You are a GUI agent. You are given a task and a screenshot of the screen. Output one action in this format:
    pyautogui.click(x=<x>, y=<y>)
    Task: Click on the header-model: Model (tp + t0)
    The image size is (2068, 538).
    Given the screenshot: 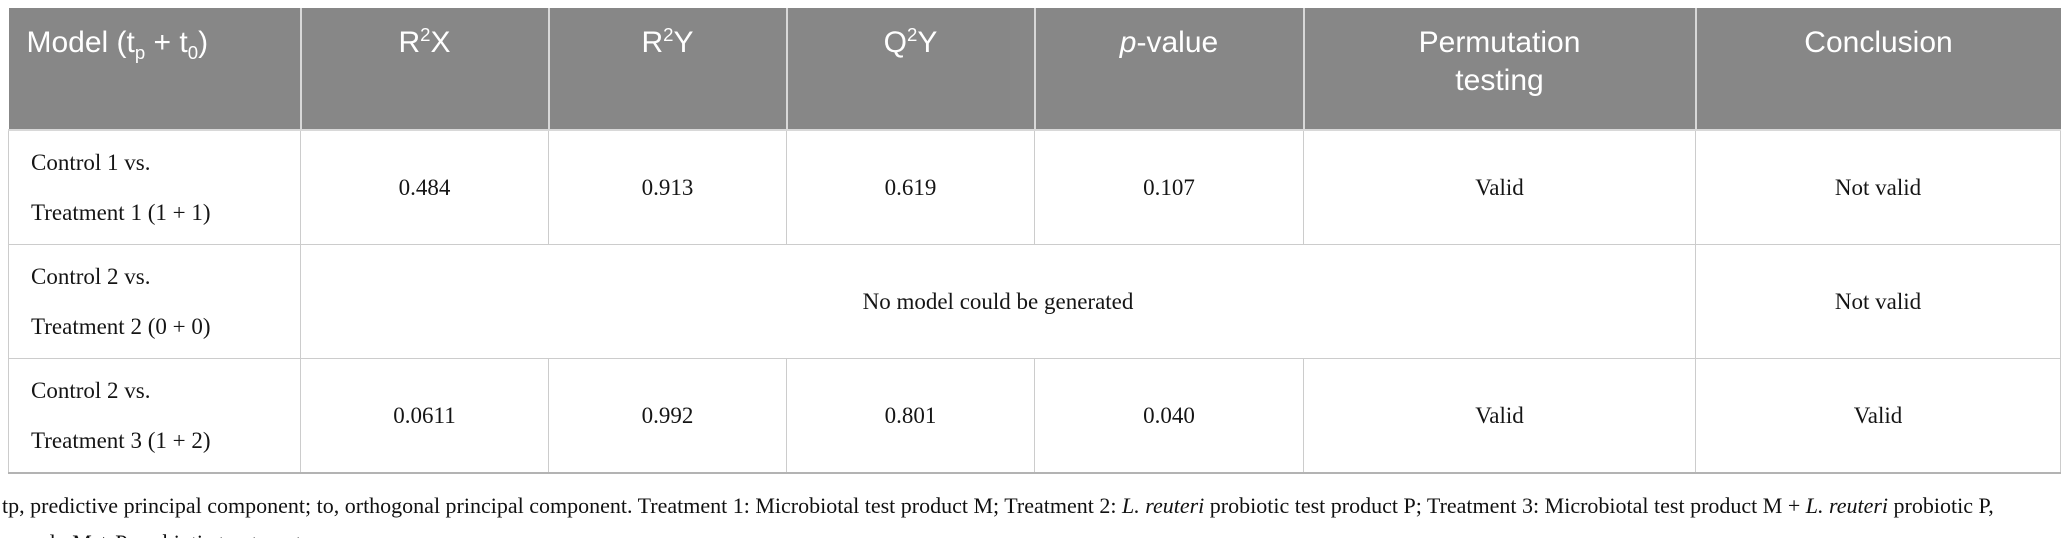 What is the action you would take?
    pyautogui.click(x=154, y=69)
    